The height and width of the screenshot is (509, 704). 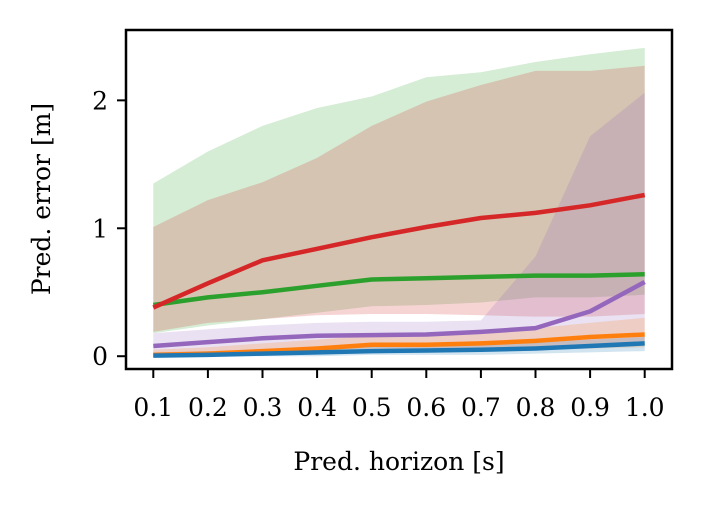 I want to click on x-tick-label: 0.4, so click(x=317, y=407).